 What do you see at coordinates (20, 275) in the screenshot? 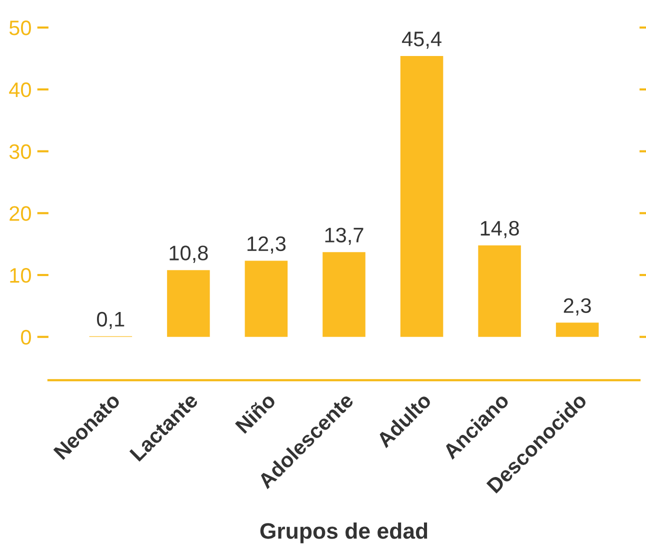
I see `y-tick-label: 10` at bounding box center [20, 275].